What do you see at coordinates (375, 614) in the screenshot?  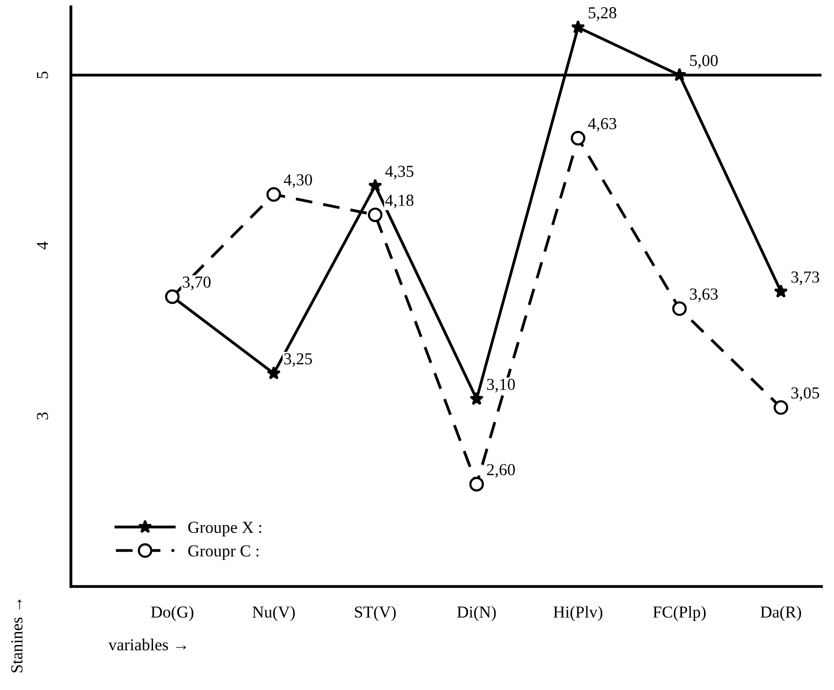 I see `x-tick-label: ST(V)` at bounding box center [375, 614].